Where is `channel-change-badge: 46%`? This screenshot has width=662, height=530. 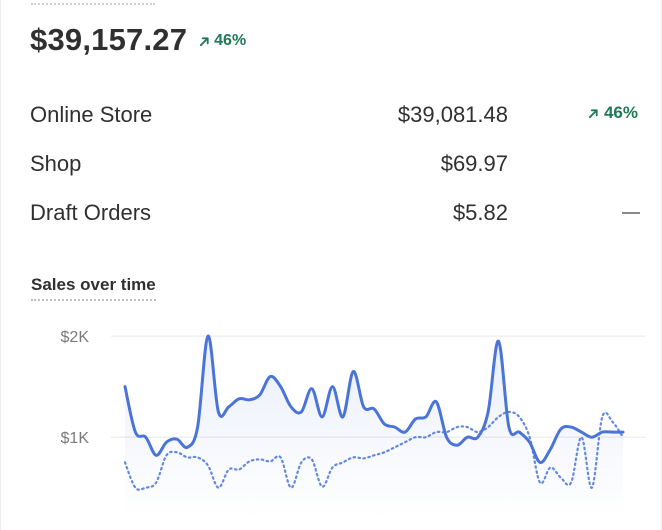
channel-change-badge: 46% is located at coordinates (613, 113).